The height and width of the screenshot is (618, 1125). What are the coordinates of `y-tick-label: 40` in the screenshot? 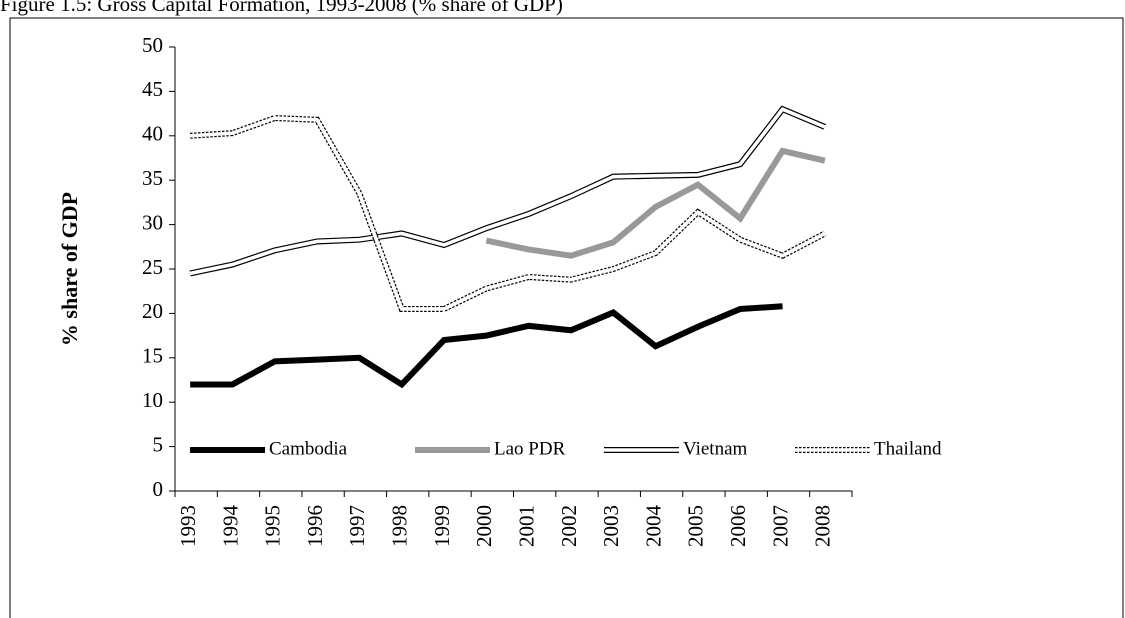 It's located at (152, 134).